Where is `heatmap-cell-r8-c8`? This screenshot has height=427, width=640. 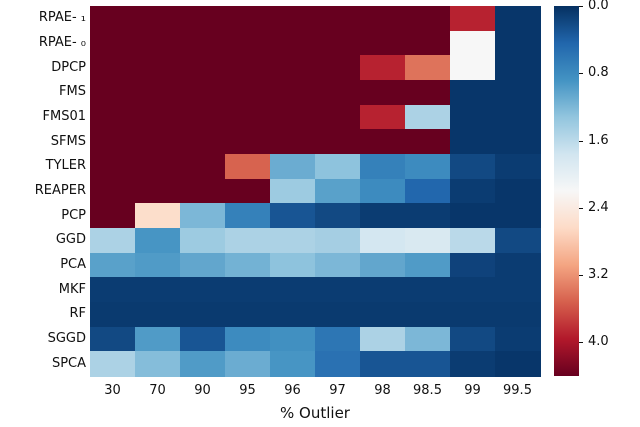
heatmap-cell-r8-c8 is located at coordinates (473, 216).